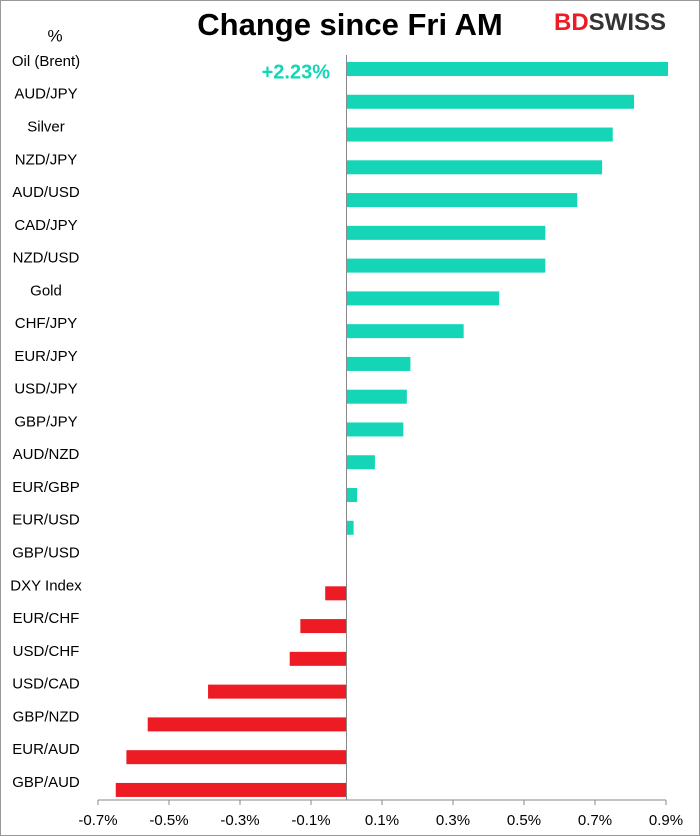 The image size is (700, 836). What do you see at coordinates (571, 22) in the screenshot?
I see `logo-left: BD` at bounding box center [571, 22].